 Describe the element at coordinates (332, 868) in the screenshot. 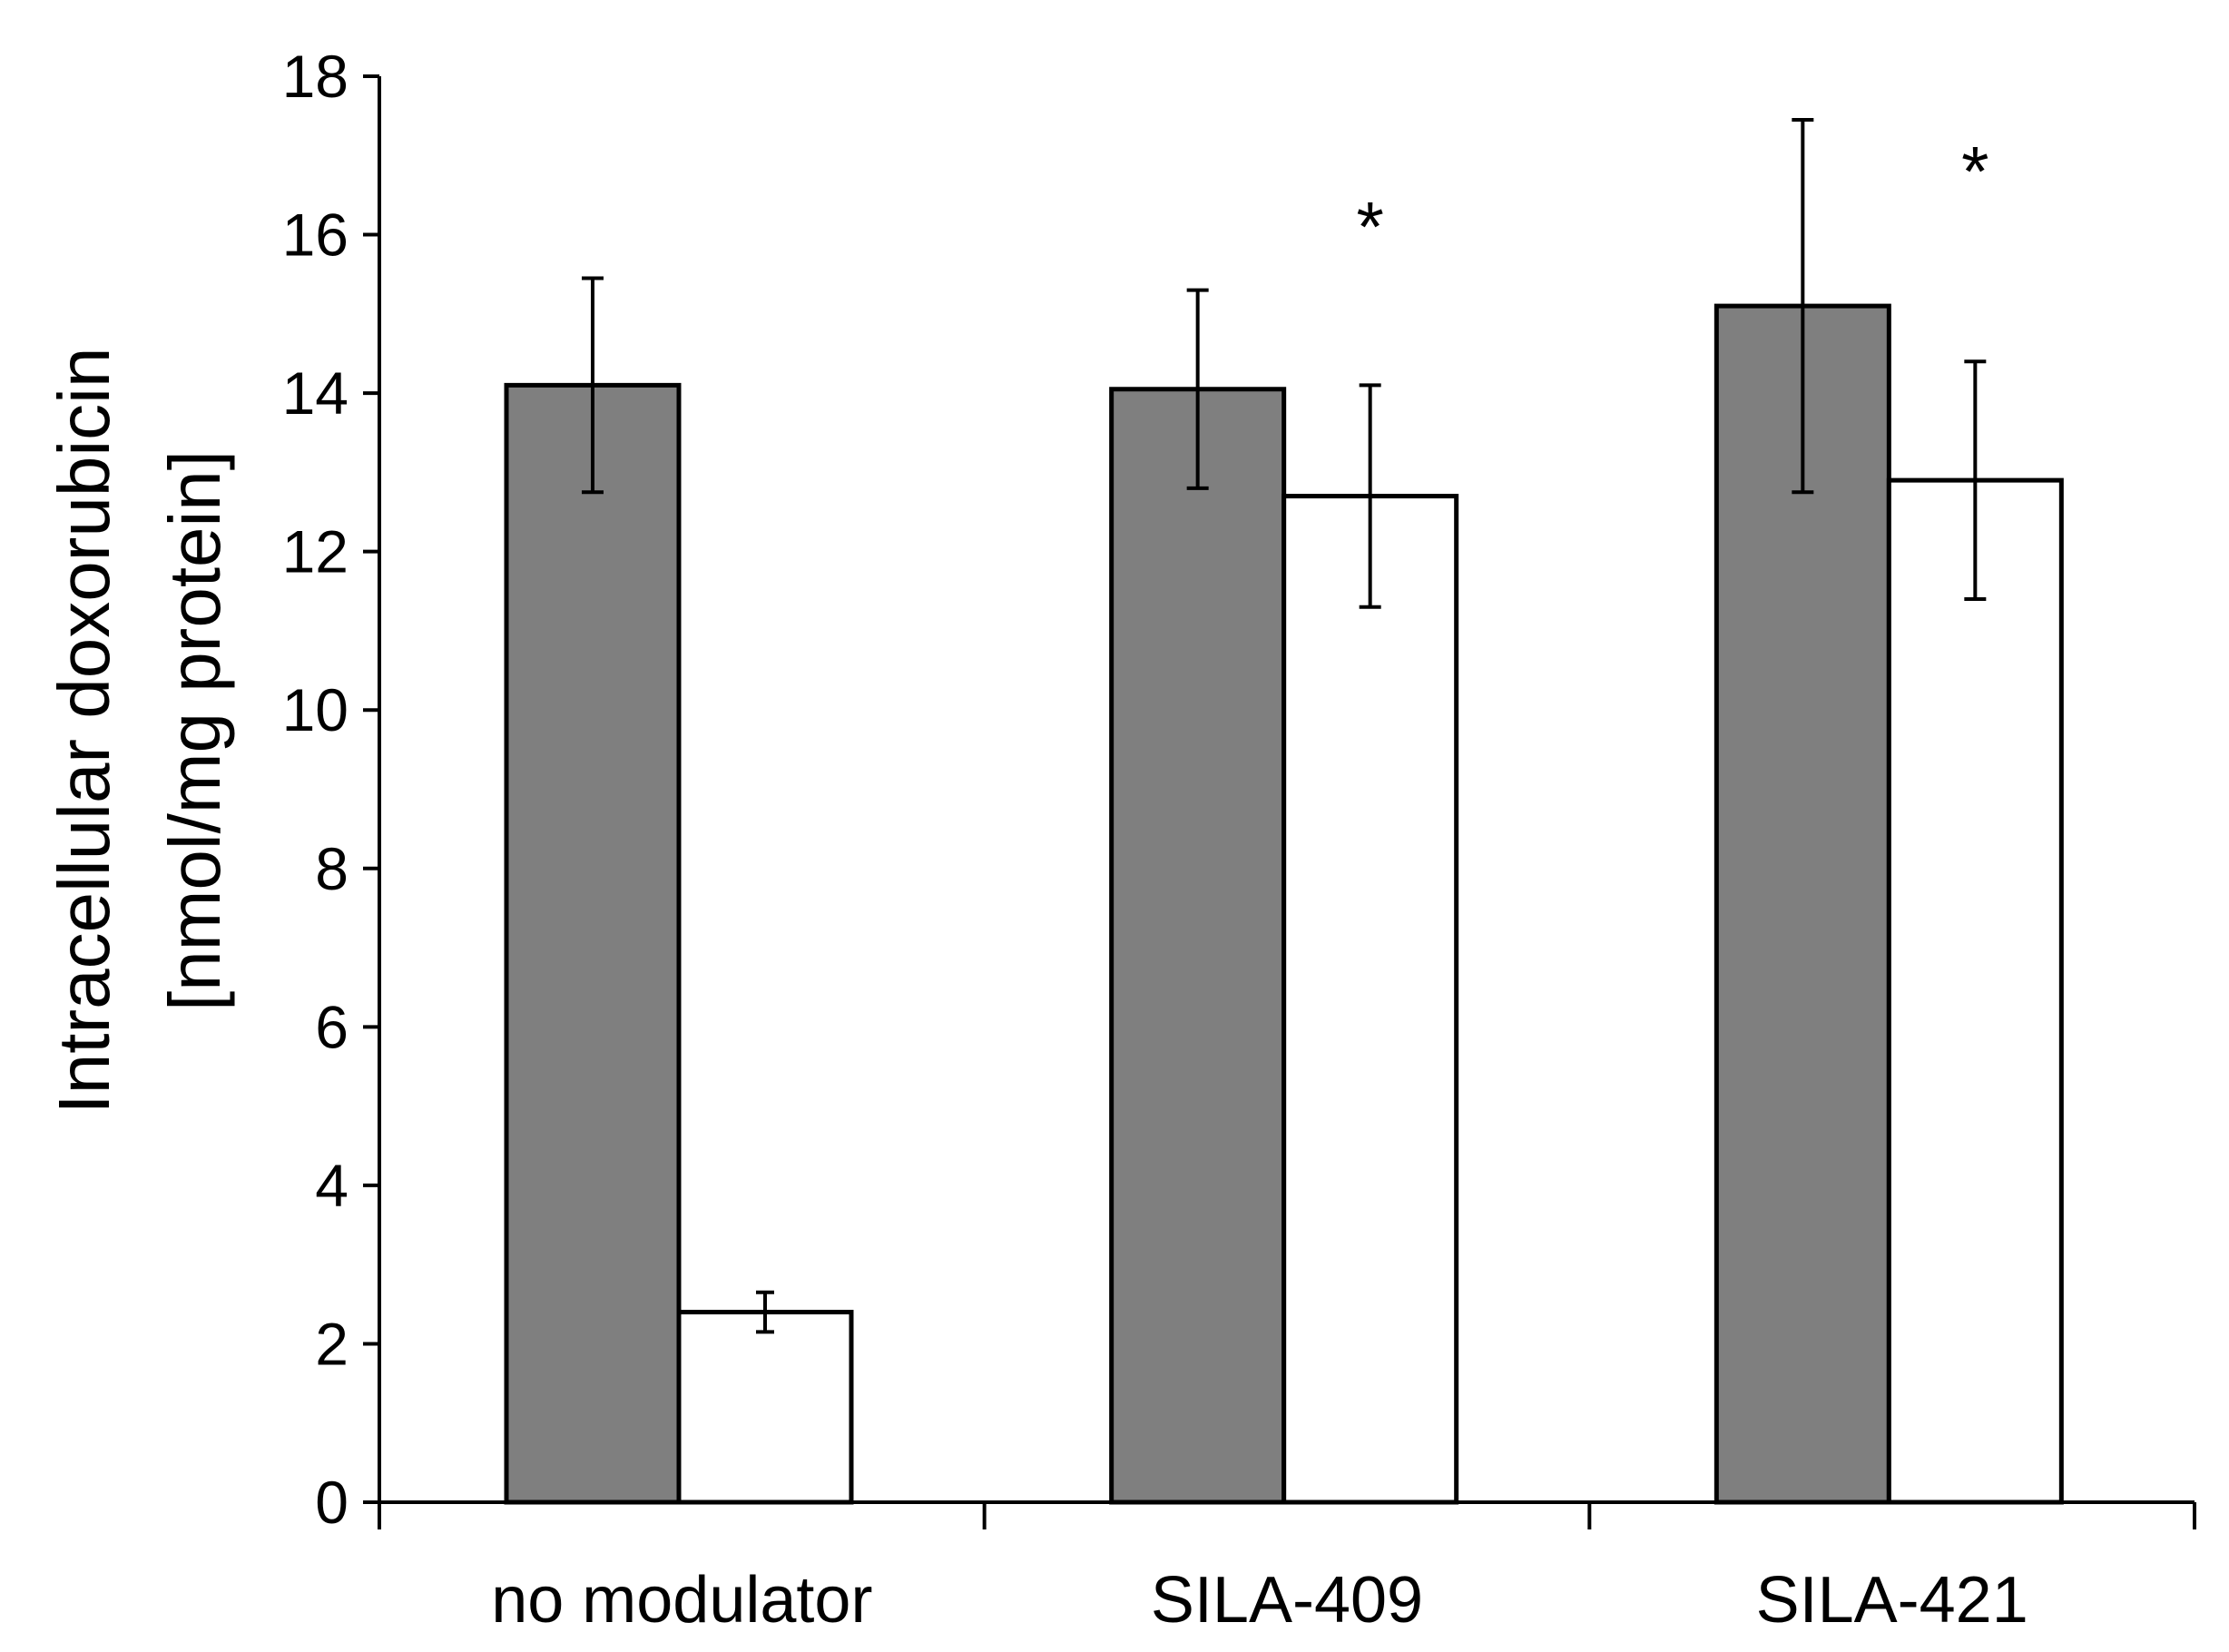

I see `y-tick-label-4: 8` at that location.